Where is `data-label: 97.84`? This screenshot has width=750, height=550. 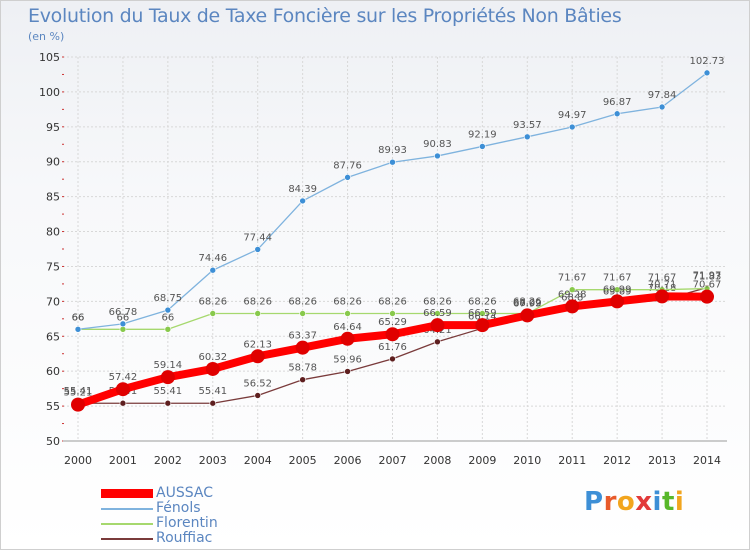
data-label: 97.84 is located at coordinates (662, 95).